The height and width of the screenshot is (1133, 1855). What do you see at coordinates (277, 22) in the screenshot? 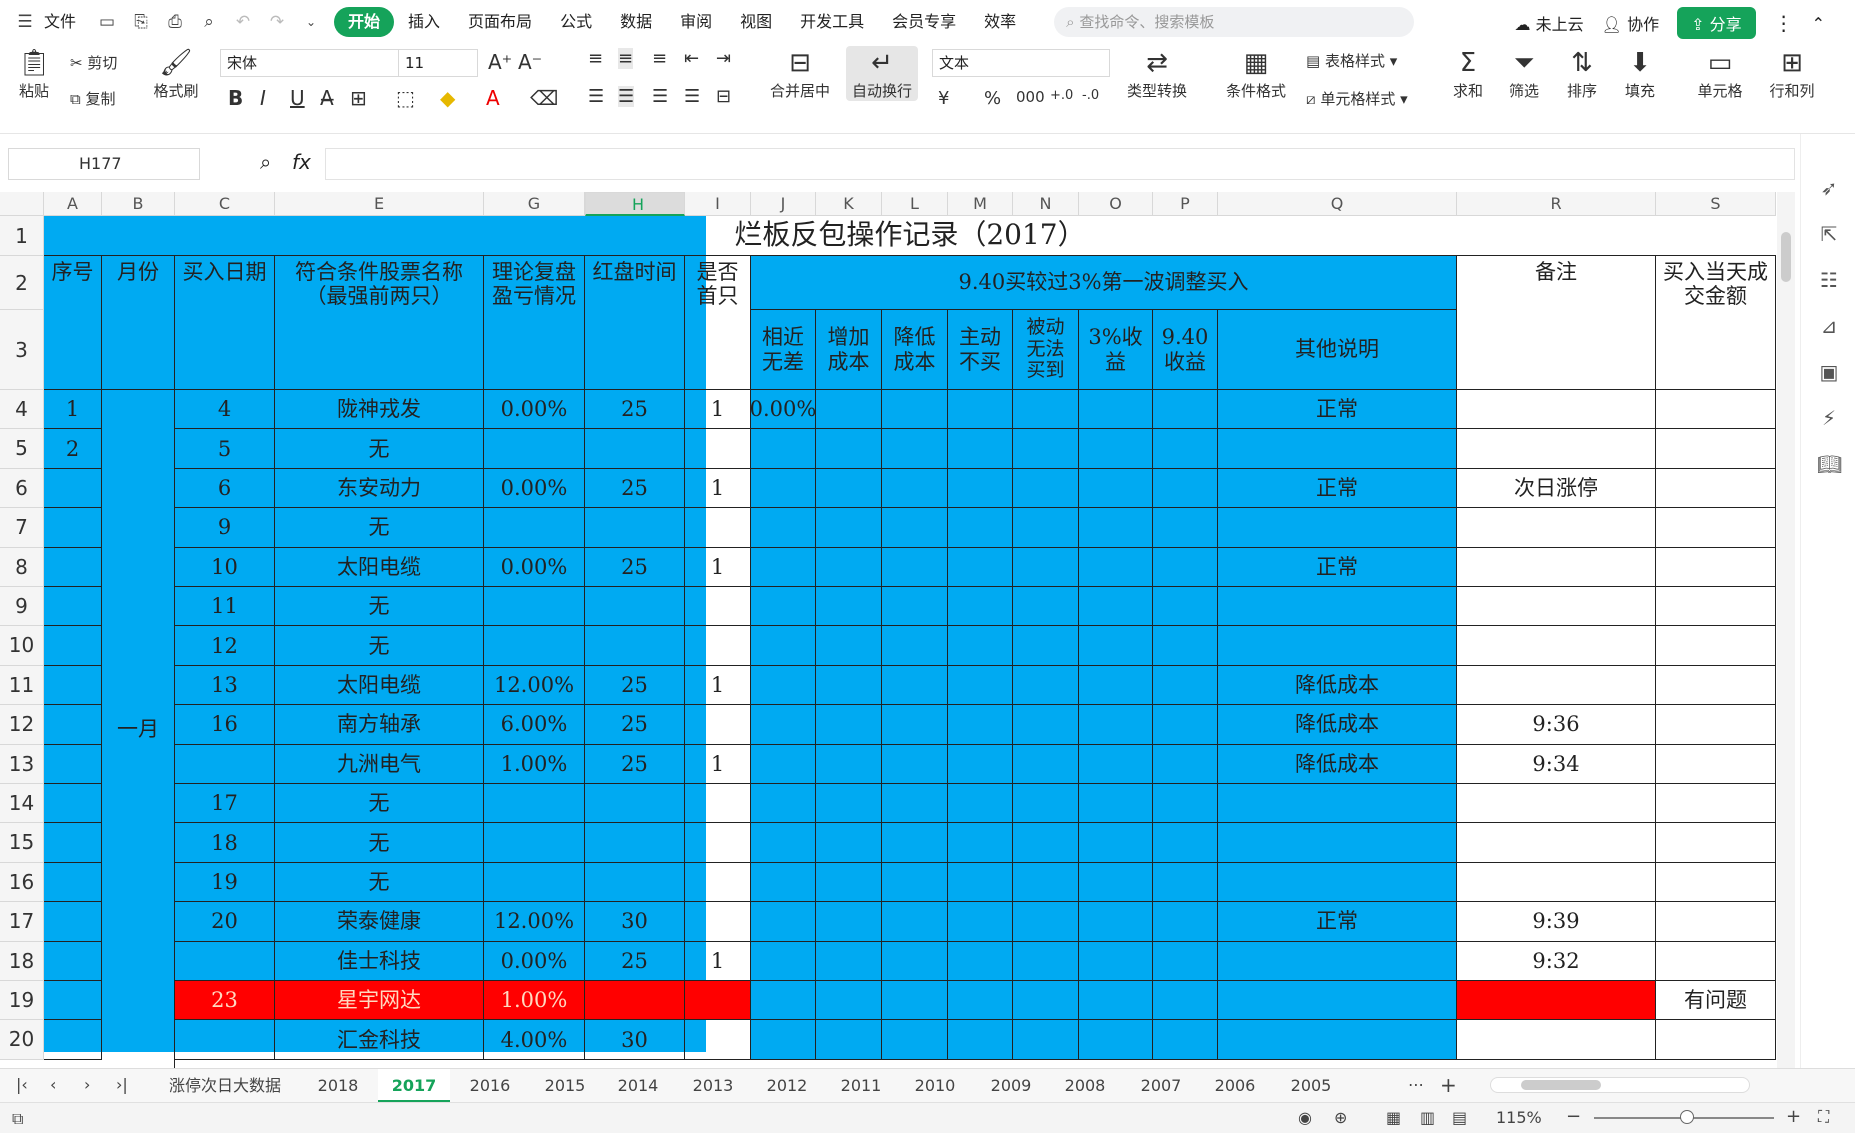
I see `redo-icon: ↷` at bounding box center [277, 22].